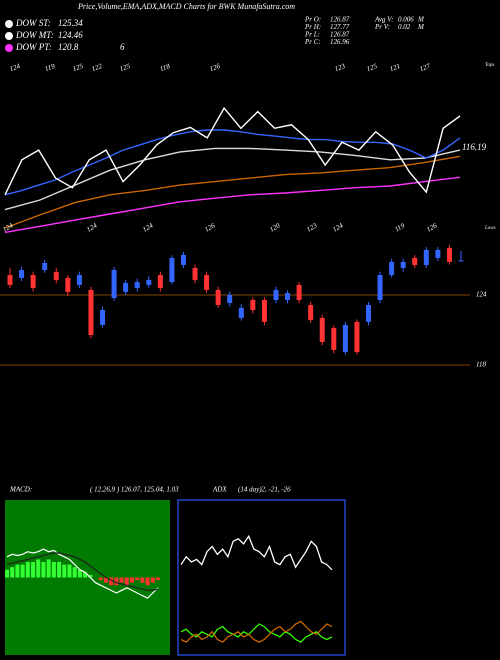 This screenshot has height=660, width=500. Describe the element at coordinates (34, 35) in the screenshot. I see `legend-name: DOW MT:` at that location.